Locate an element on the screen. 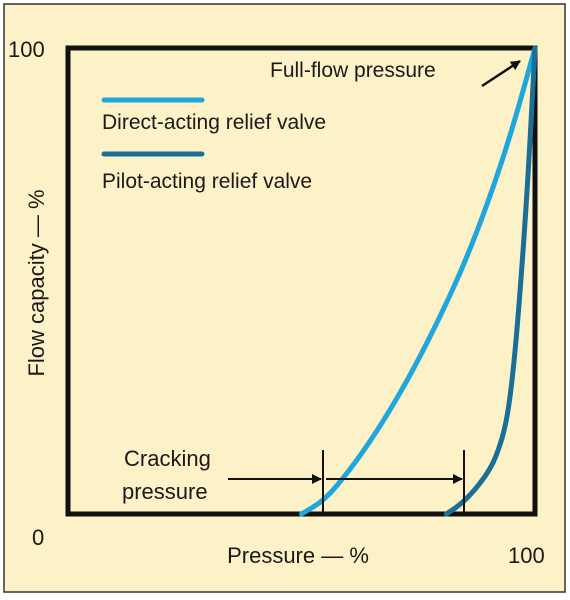 The height and width of the screenshot is (600, 570). legend-label-pilot: Pilot-acting relief valve is located at coordinates (207, 181).